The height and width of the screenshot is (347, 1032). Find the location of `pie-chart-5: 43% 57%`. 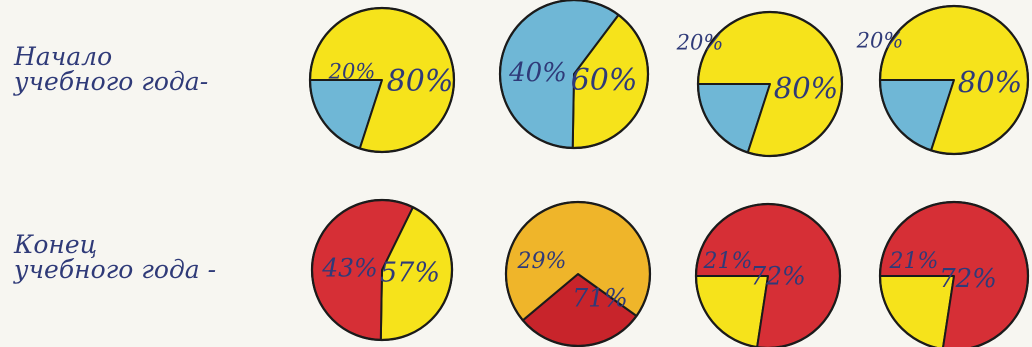

pie-chart-5: 43% 57% is located at coordinates (382, 270).